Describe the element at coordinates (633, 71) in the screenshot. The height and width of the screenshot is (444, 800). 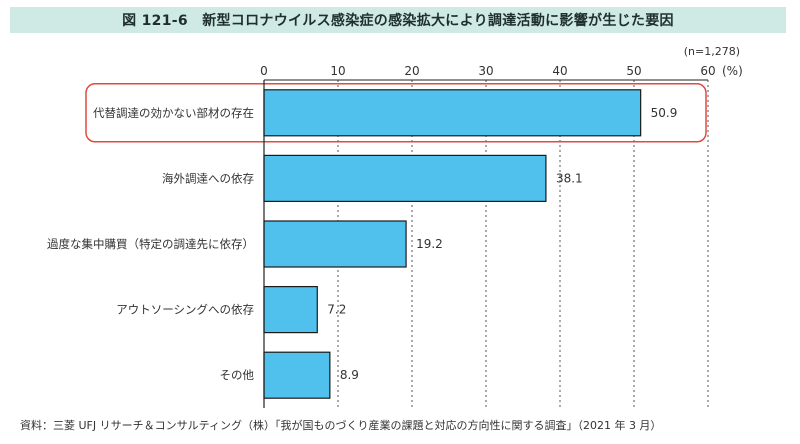
I see `x-tick-label: 50` at that location.